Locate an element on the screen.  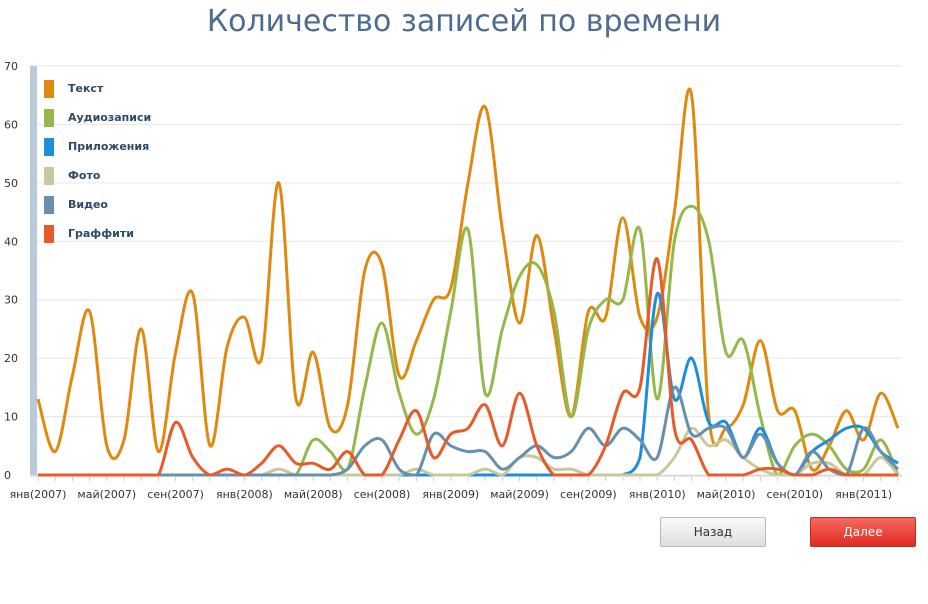
x-tick-label: май(2008) is located at coordinates (313, 494).